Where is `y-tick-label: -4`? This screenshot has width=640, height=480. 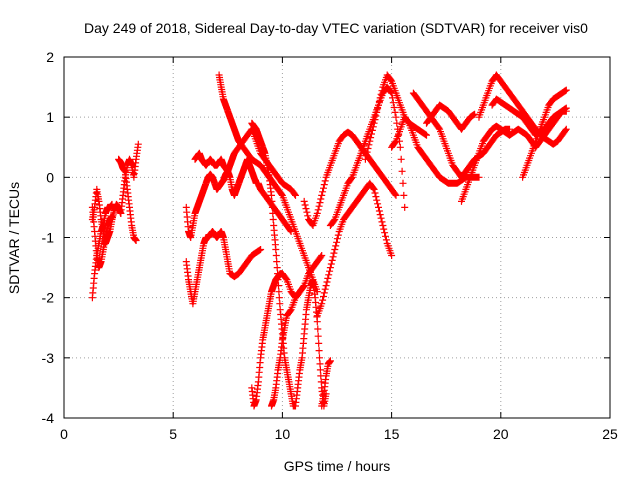
y-tick-label: -4 is located at coordinates (48, 418).